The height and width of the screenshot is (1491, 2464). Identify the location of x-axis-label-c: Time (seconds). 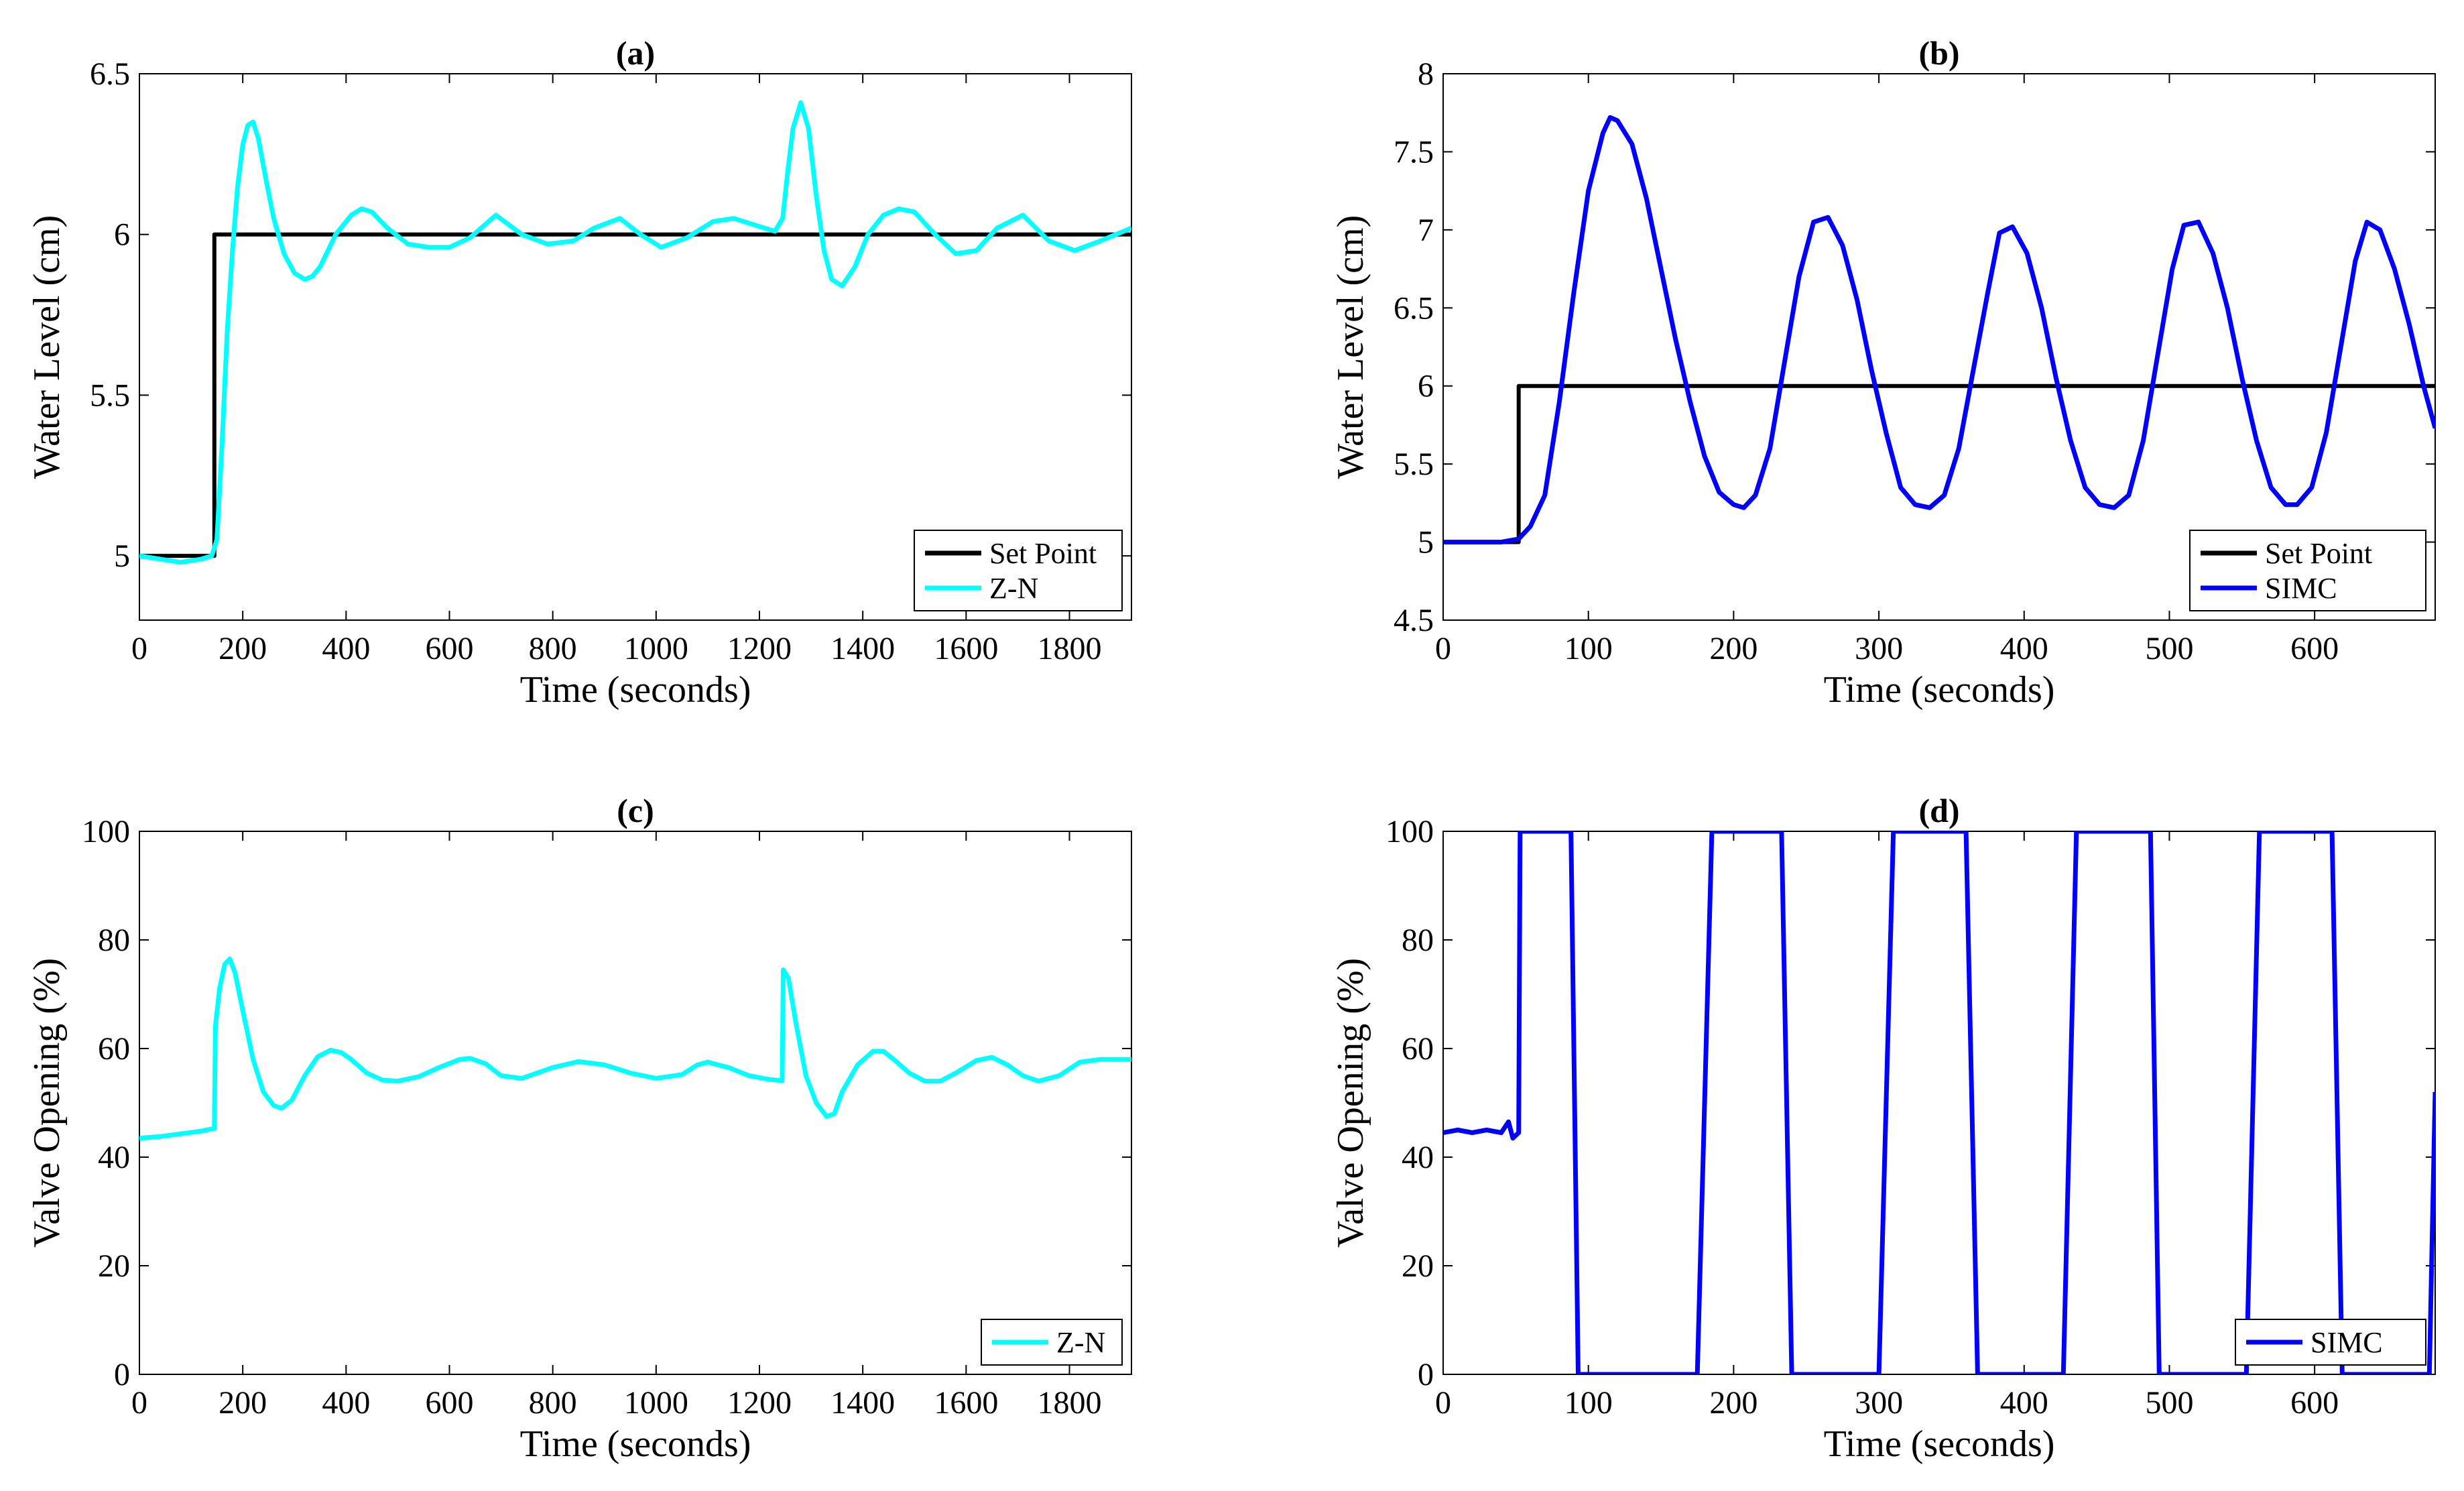
(635, 1444).